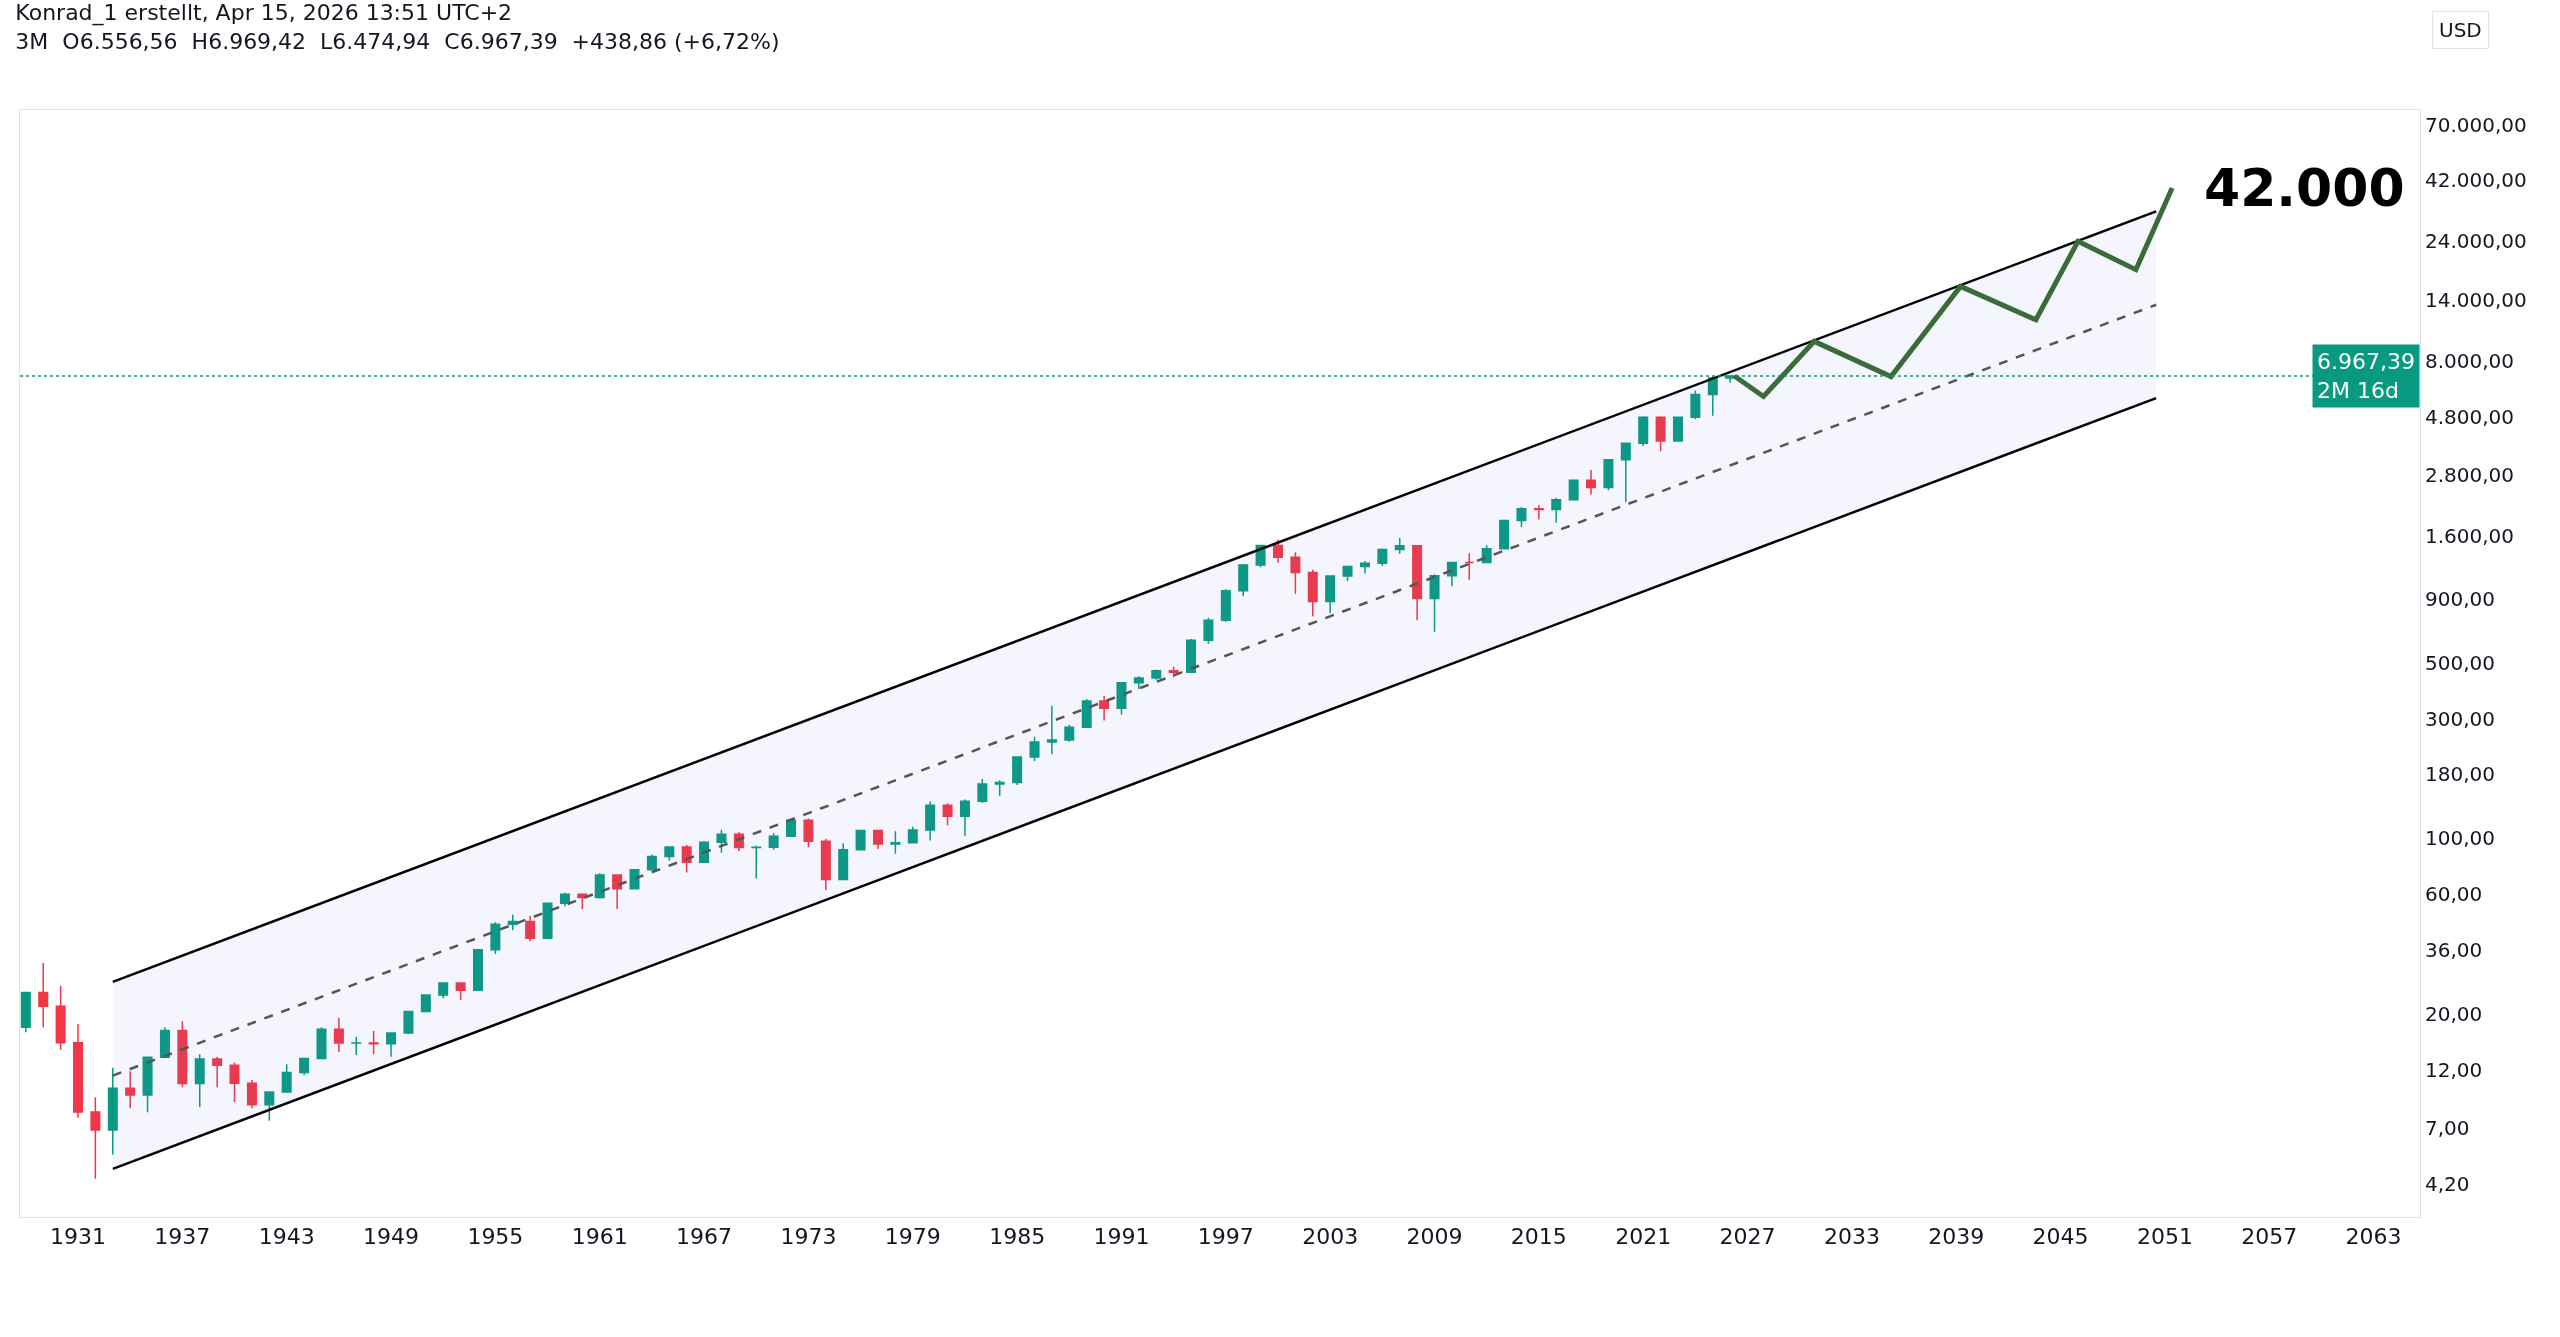 The height and width of the screenshot is (1337, 2560). I want to click on y-tick-label: 100,00, so click(2460, 838).